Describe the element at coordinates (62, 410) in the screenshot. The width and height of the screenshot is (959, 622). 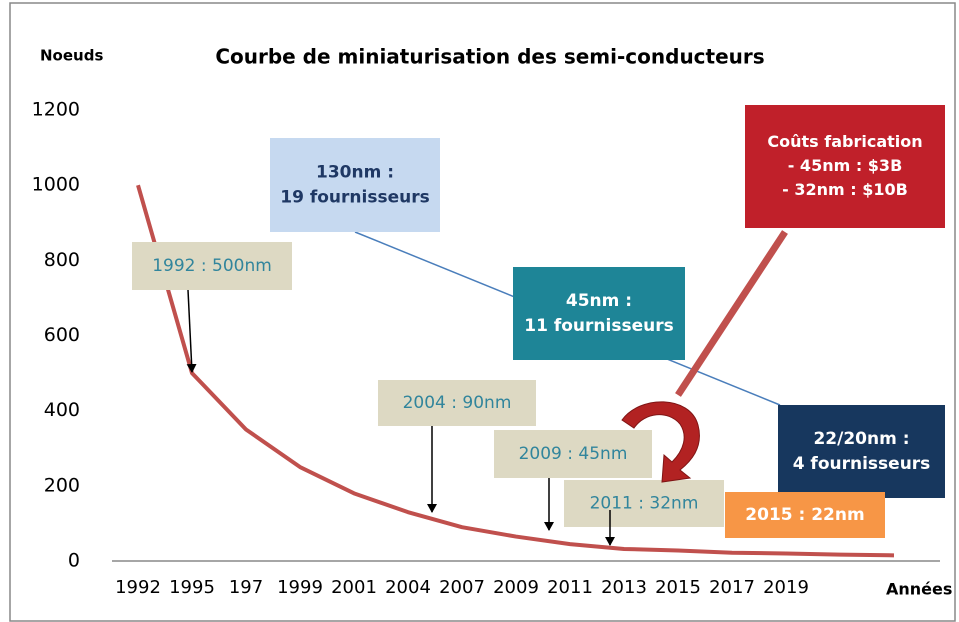
I see `y-tick-label: 400` at that location.